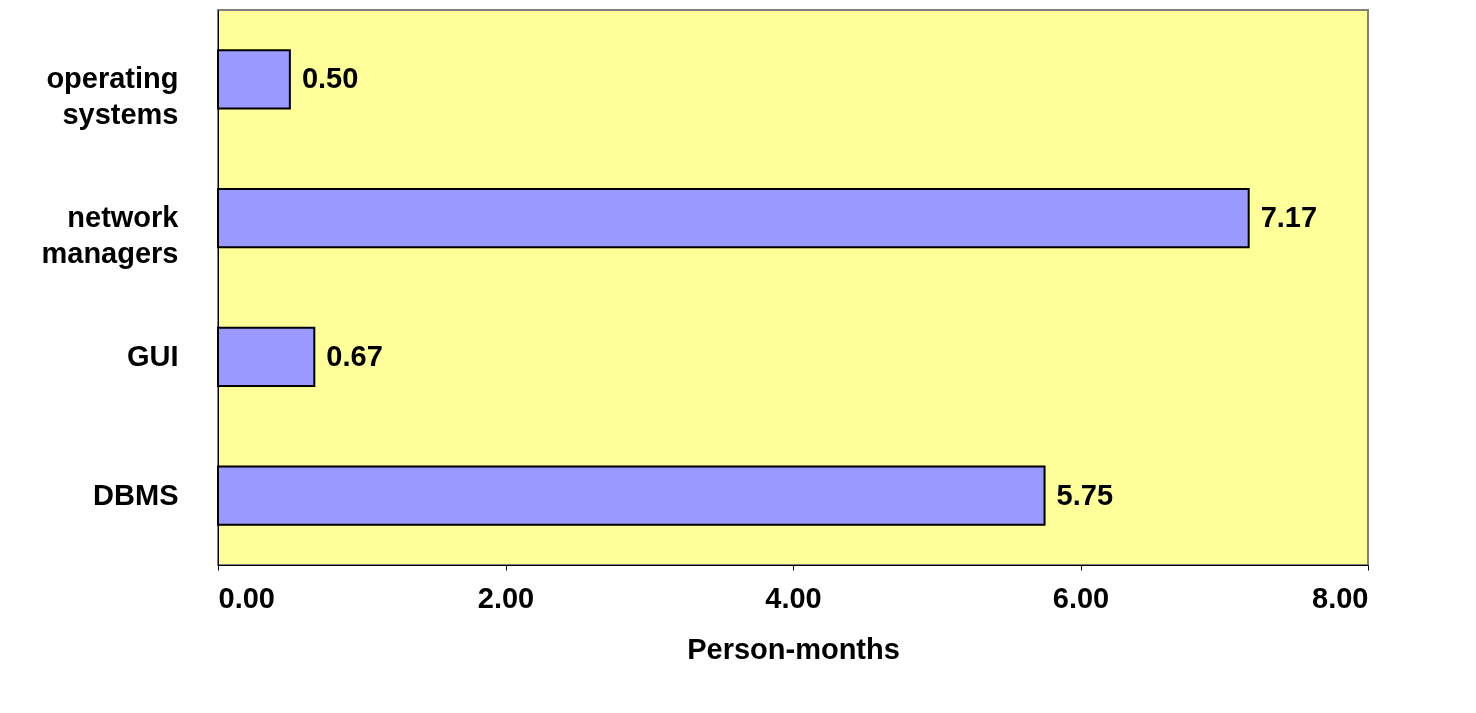 The width and height of the screenshot is (1476, 713). I want to click on x-tick-label: 4.00, so click(793, 597).